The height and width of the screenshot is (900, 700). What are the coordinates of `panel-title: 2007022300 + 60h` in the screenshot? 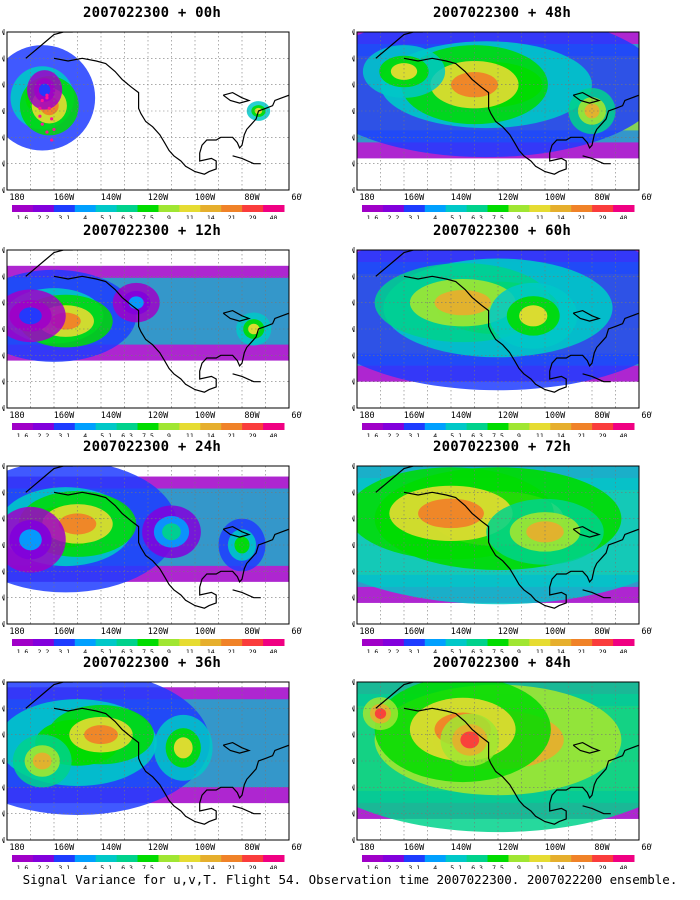 It's located at (502, 231).